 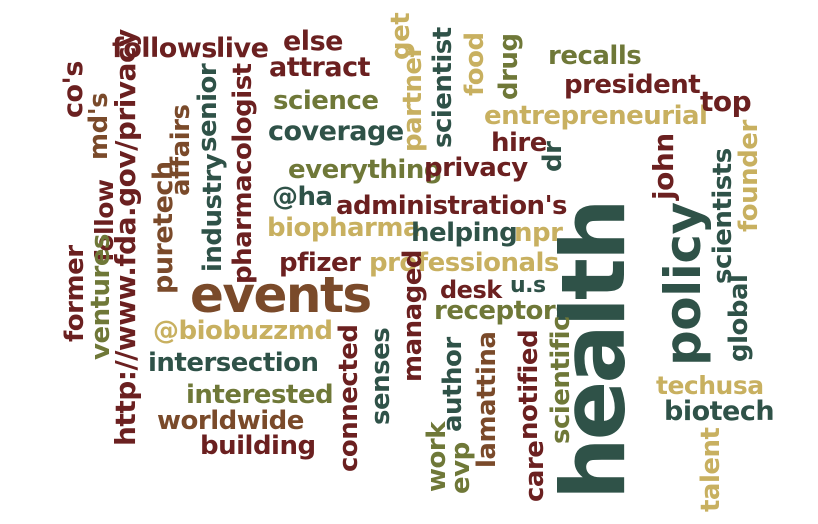 I want to click on word-live: live, so click(x=242, y=48).